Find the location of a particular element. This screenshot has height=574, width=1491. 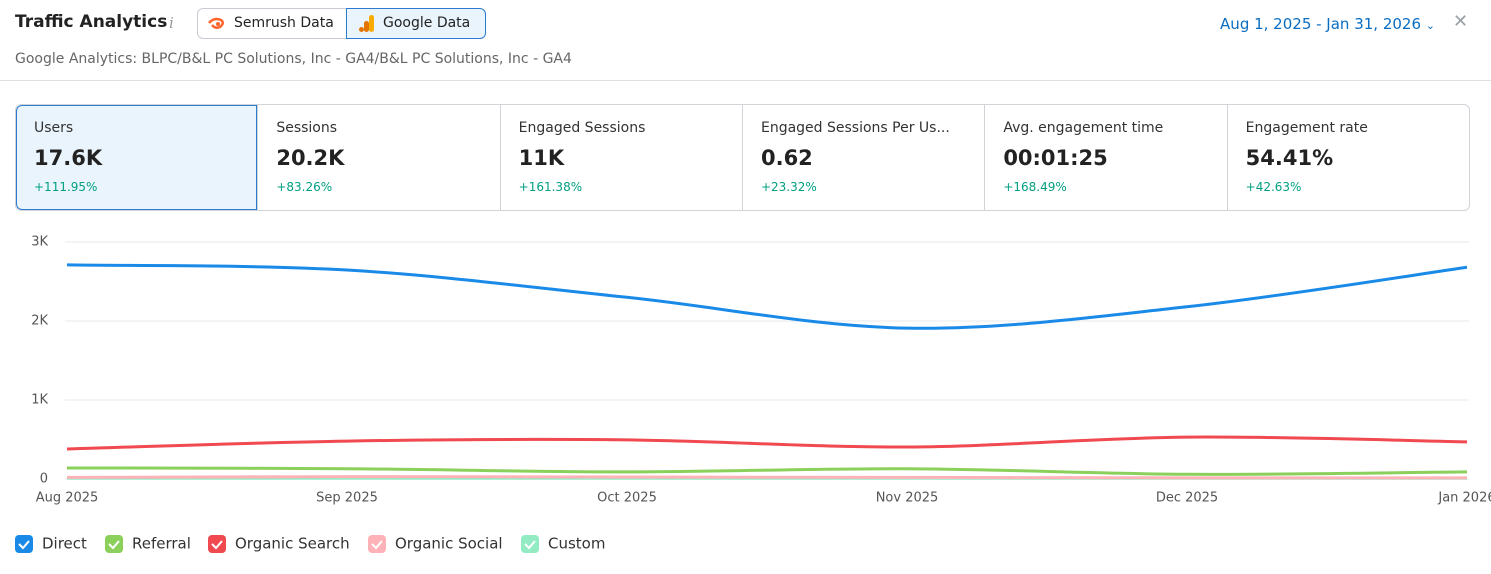

divider is located at coordinates (745, 80).